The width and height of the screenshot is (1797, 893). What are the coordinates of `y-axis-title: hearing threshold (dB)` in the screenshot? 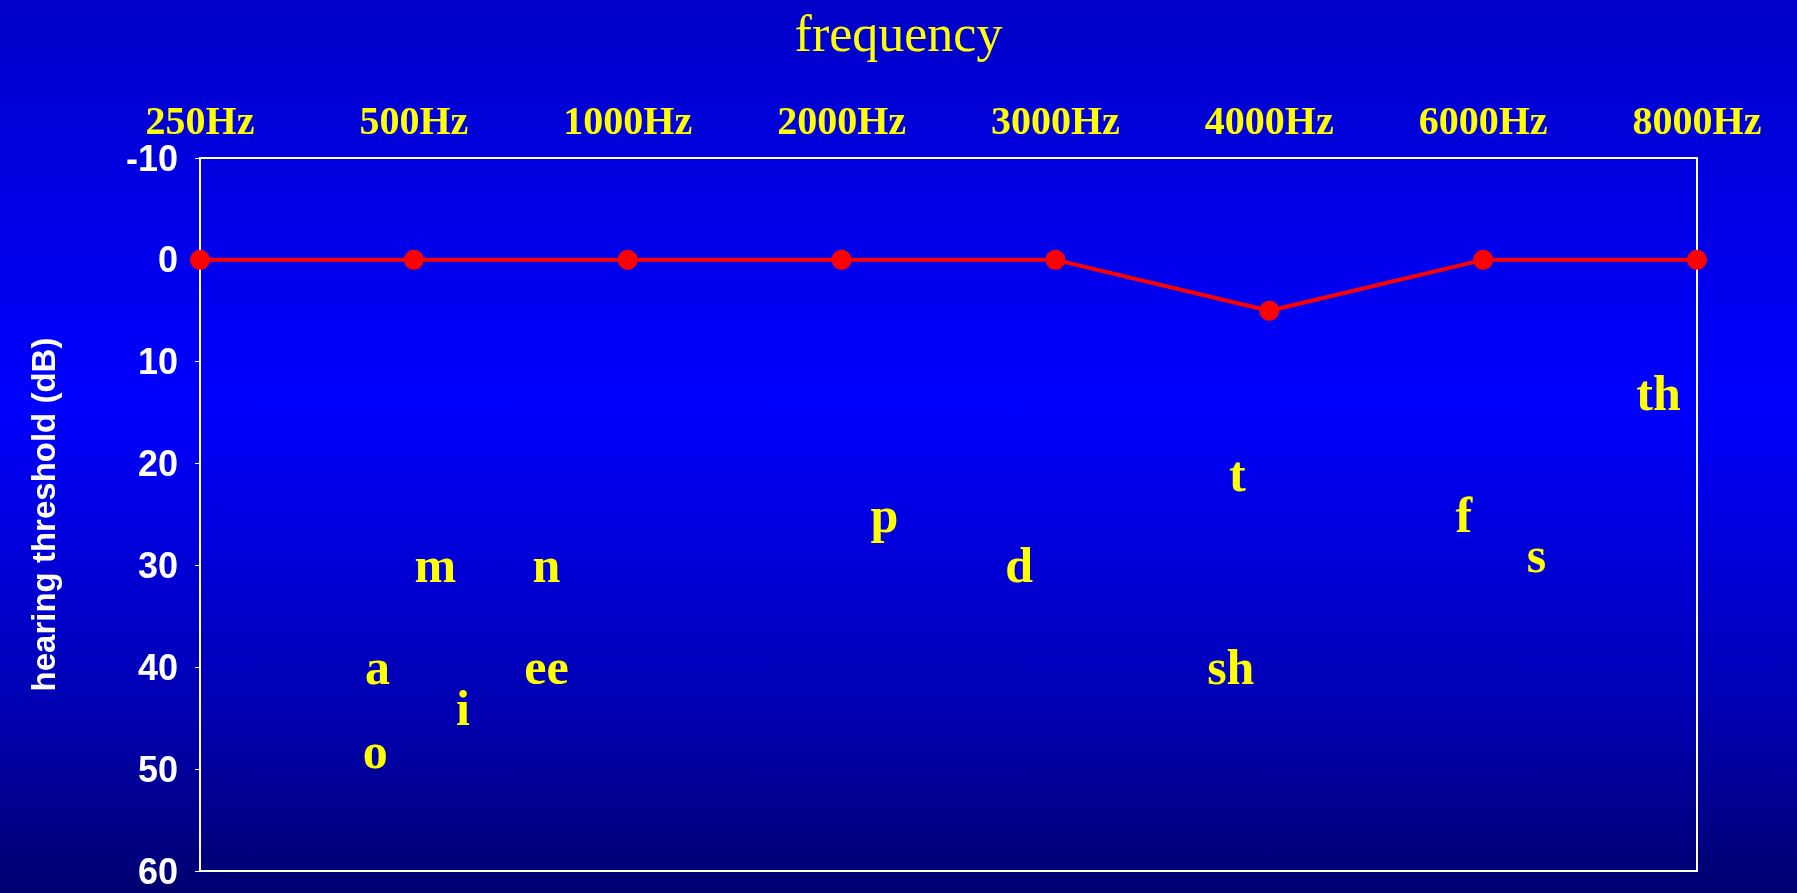 It's located at (43, 514).